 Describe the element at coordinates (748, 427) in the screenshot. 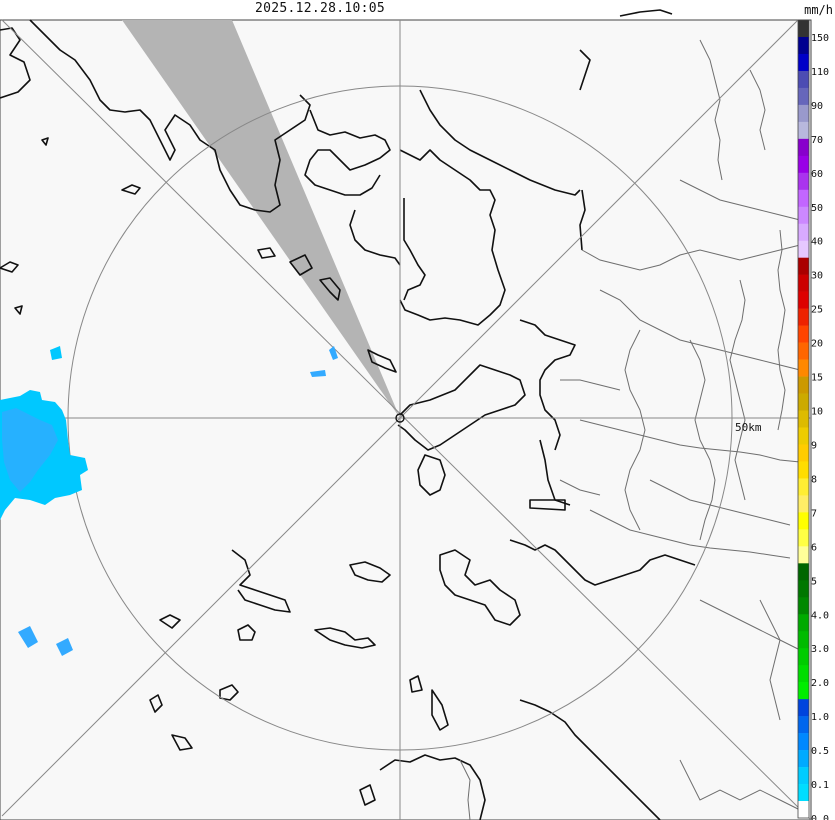

I see `range-ring-label: 50km` at that location.